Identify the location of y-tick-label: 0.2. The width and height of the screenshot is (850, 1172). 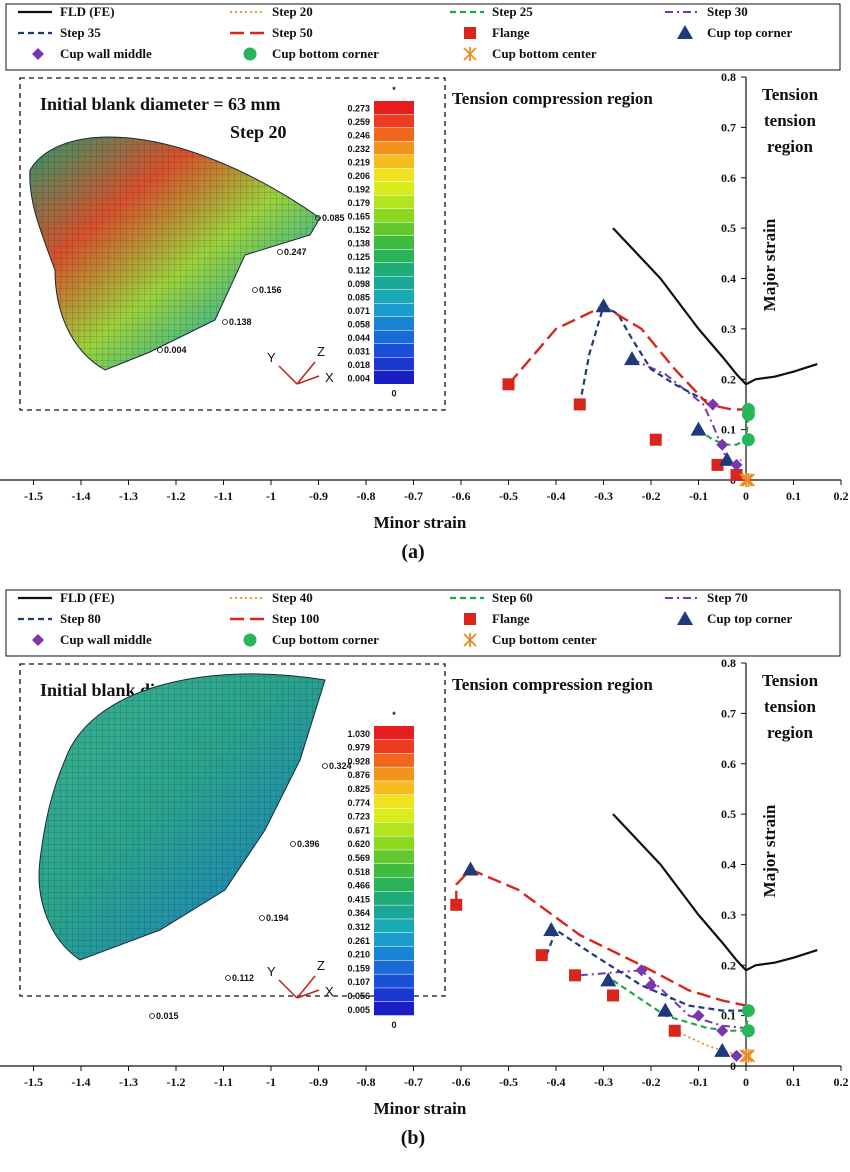
(728, 965).